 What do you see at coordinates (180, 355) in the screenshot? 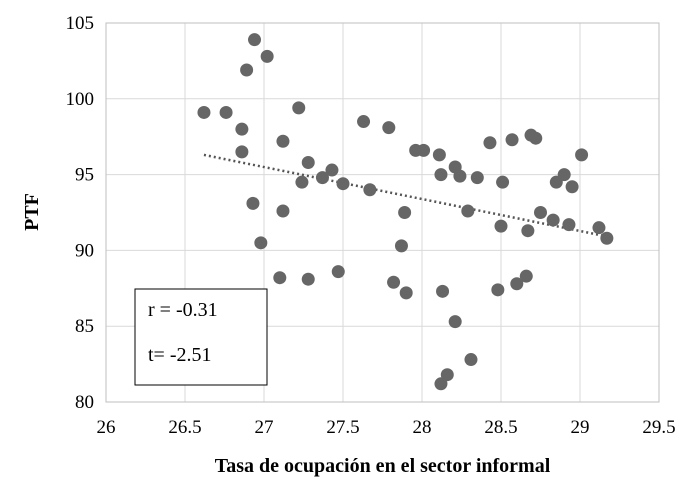
I see `t-statistic-label: t= -2.51` at bounding box center [180, 355].